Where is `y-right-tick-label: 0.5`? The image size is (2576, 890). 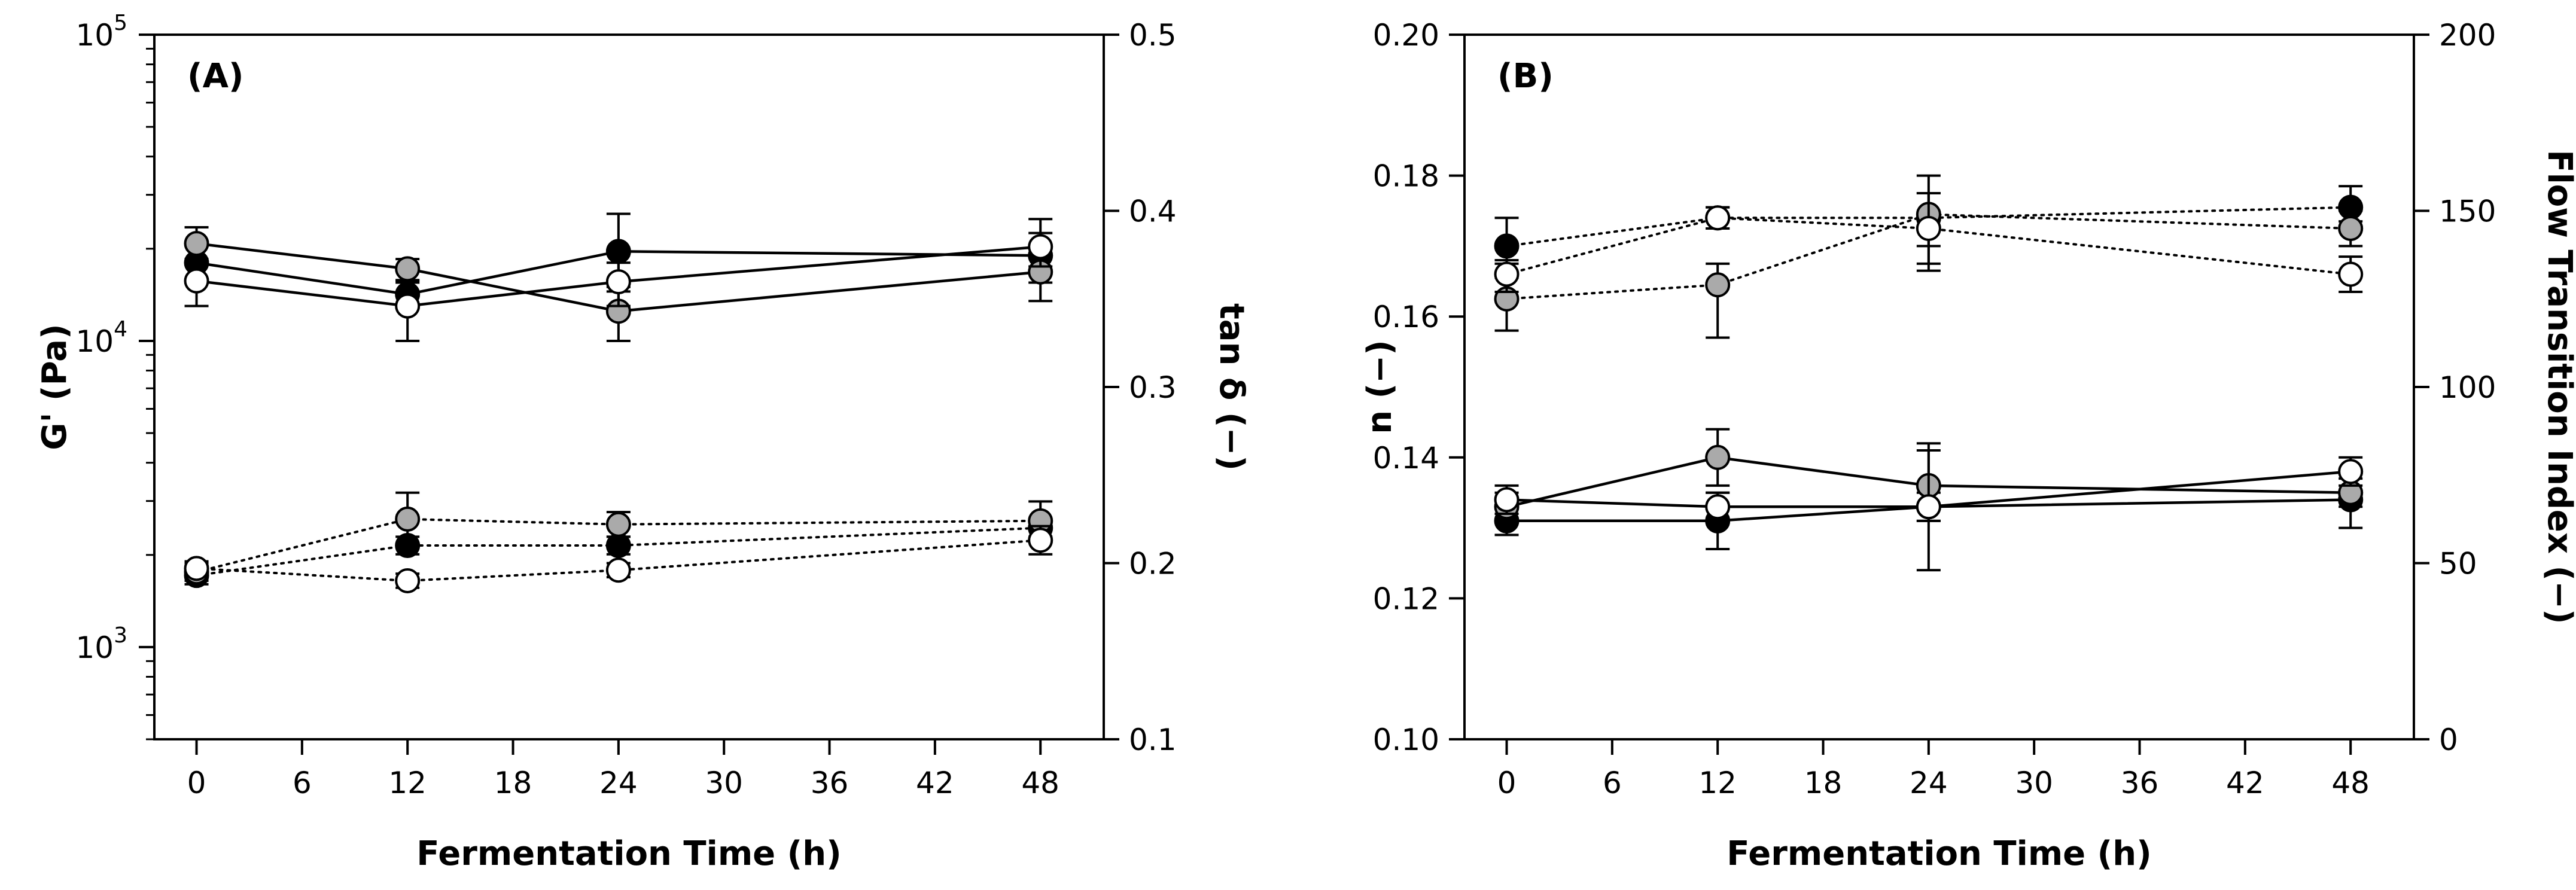 y-right-tick-label: 0.5 is located at coordinates (1153, 35).